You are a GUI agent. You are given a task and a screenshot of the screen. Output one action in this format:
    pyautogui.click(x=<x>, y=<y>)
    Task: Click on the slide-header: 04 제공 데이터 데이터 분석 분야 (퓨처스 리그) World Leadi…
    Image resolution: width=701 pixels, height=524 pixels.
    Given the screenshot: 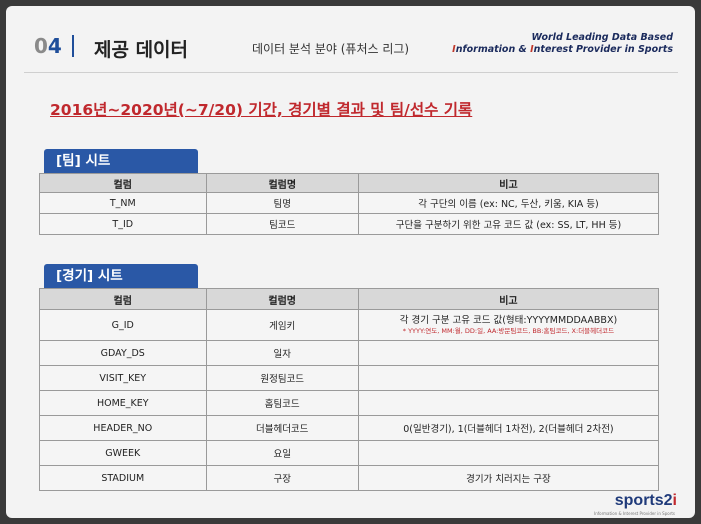 What is the action you would take?
    pyautogui.click(x=350, y=40)
    